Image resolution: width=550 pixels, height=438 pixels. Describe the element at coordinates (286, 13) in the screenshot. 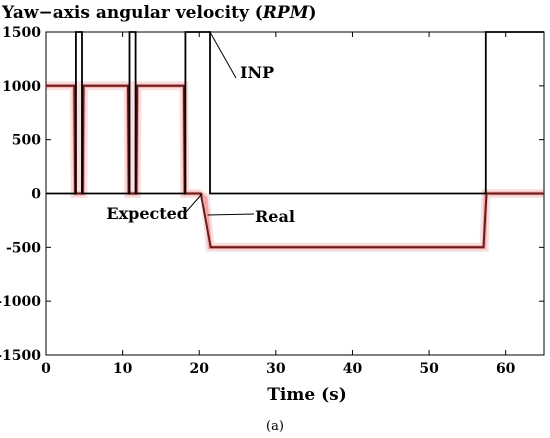

I see `title-unit: RPM` at that location.